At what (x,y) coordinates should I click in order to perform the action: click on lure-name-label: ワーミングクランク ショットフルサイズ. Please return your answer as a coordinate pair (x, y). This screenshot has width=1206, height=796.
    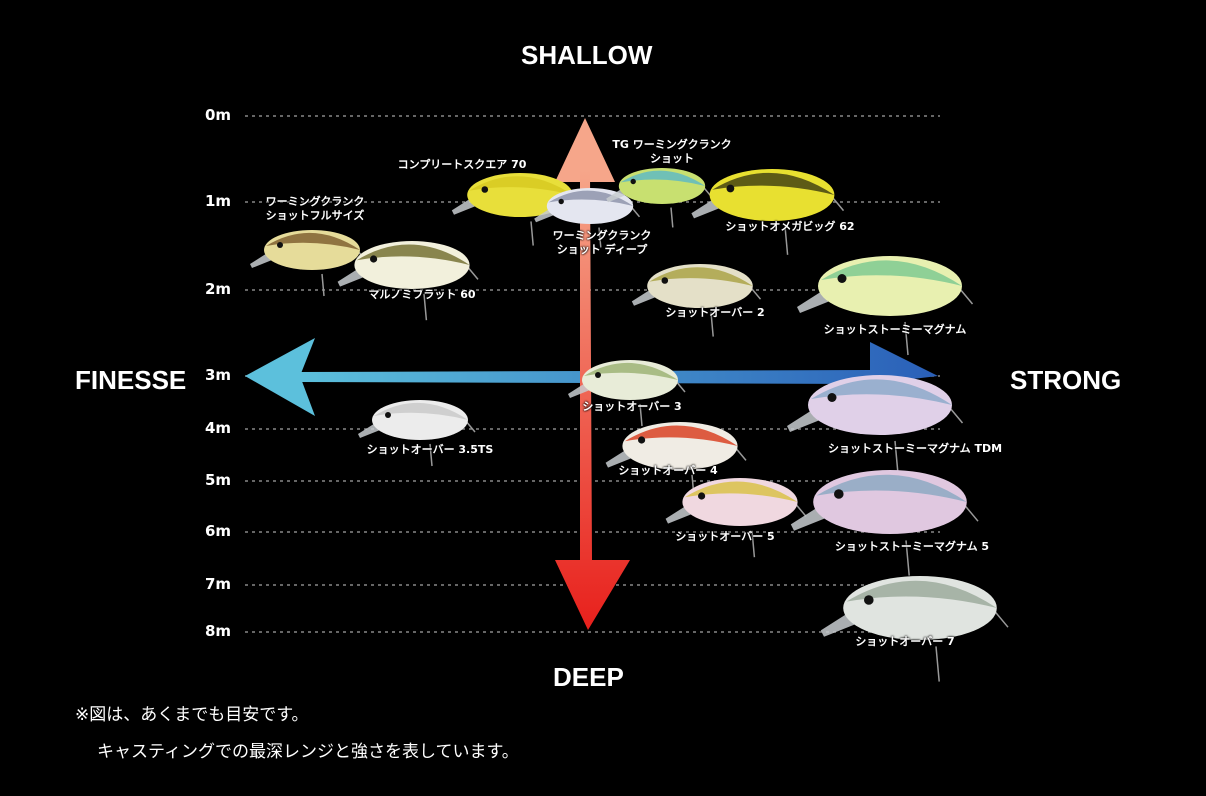
    Looking at the image, I should click on (315, 208).